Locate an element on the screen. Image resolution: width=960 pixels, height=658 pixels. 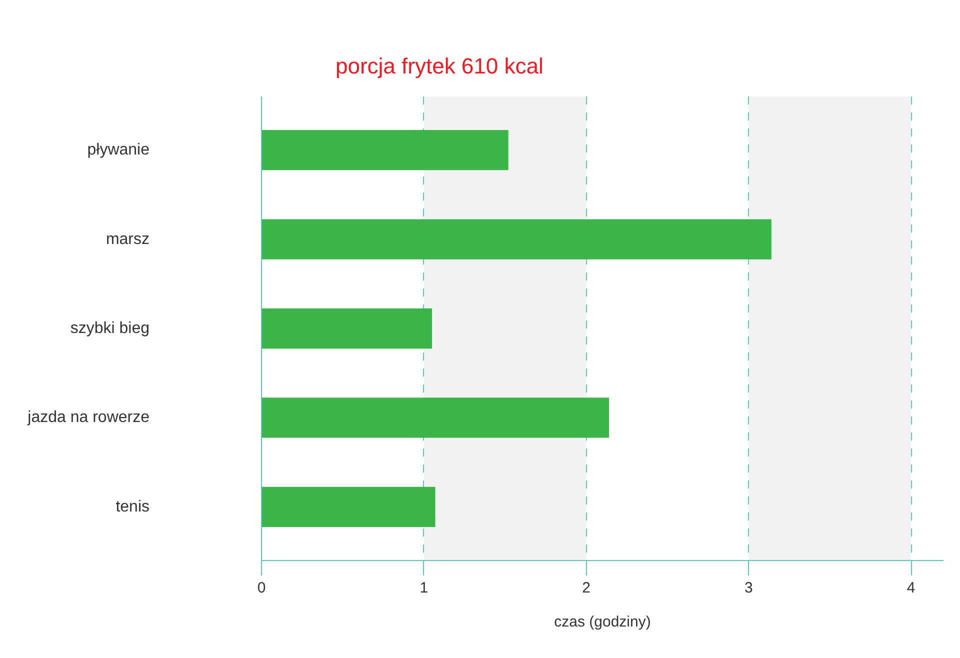
x-tick-label: 3 is located at coordinates (748, 588).